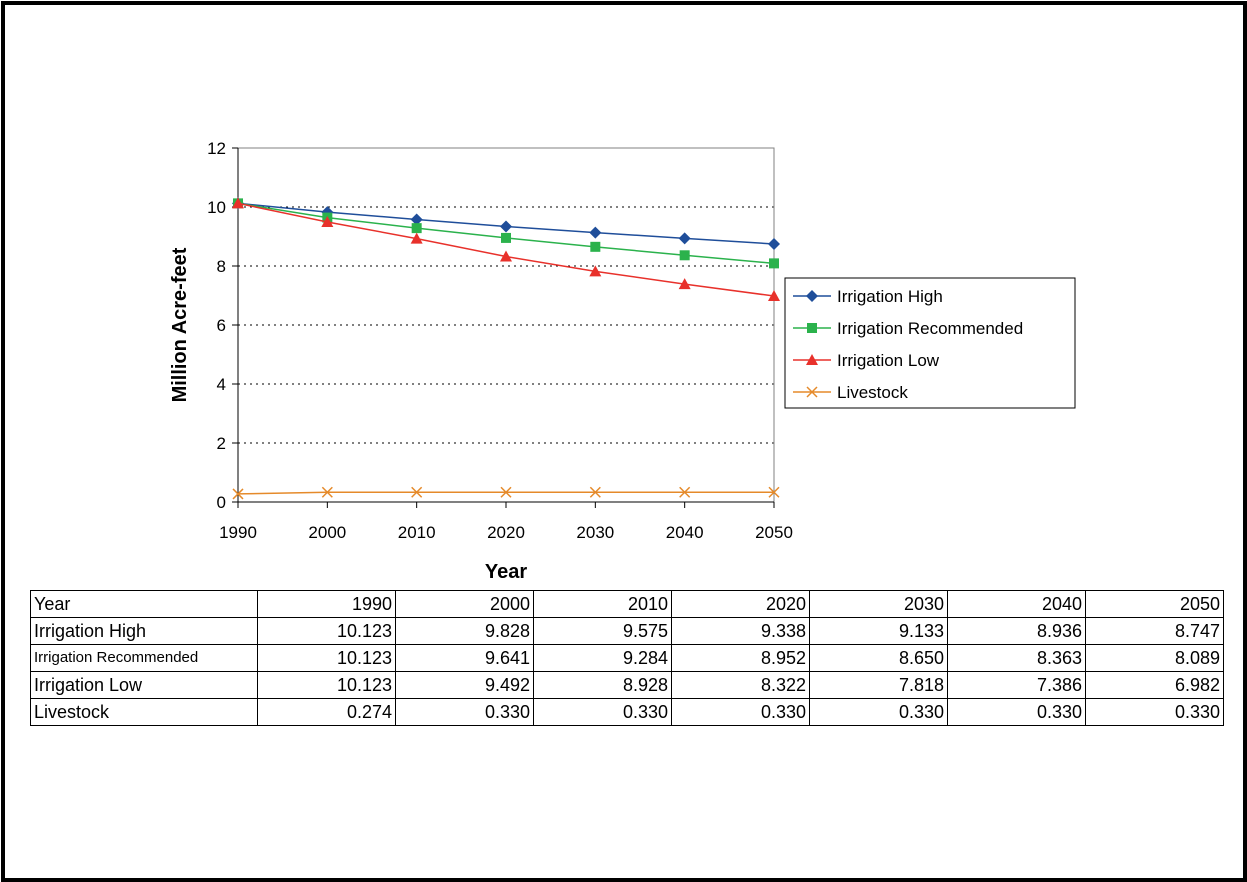 The image size is (1247, 882). Describe the element at coordinates (908, 328) in the screenshot. I see `legend-item: Irrigation Recommended` at that location.